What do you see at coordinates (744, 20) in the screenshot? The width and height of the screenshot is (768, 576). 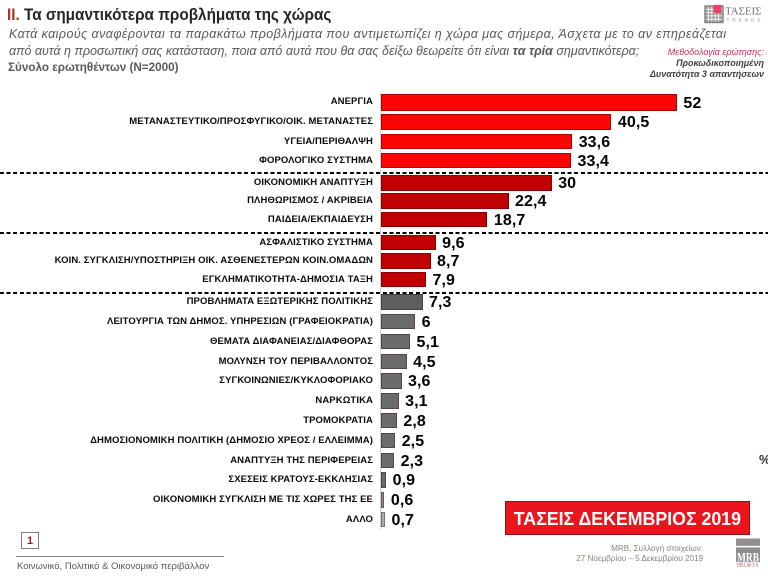 I see `svg-text: TRENDS` at bounding box center [744, 20].